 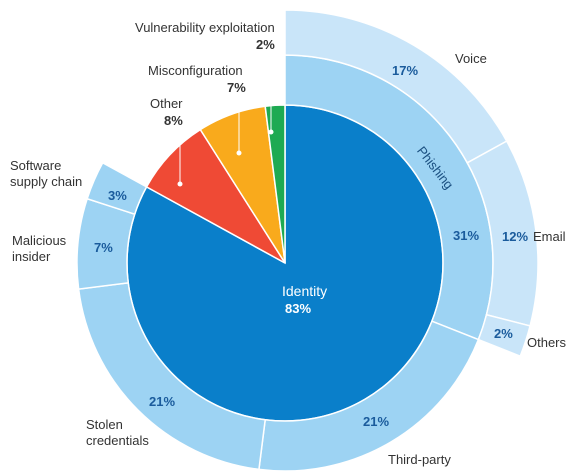 I want to click on value-label: 31%, so click(x=466, y=235).